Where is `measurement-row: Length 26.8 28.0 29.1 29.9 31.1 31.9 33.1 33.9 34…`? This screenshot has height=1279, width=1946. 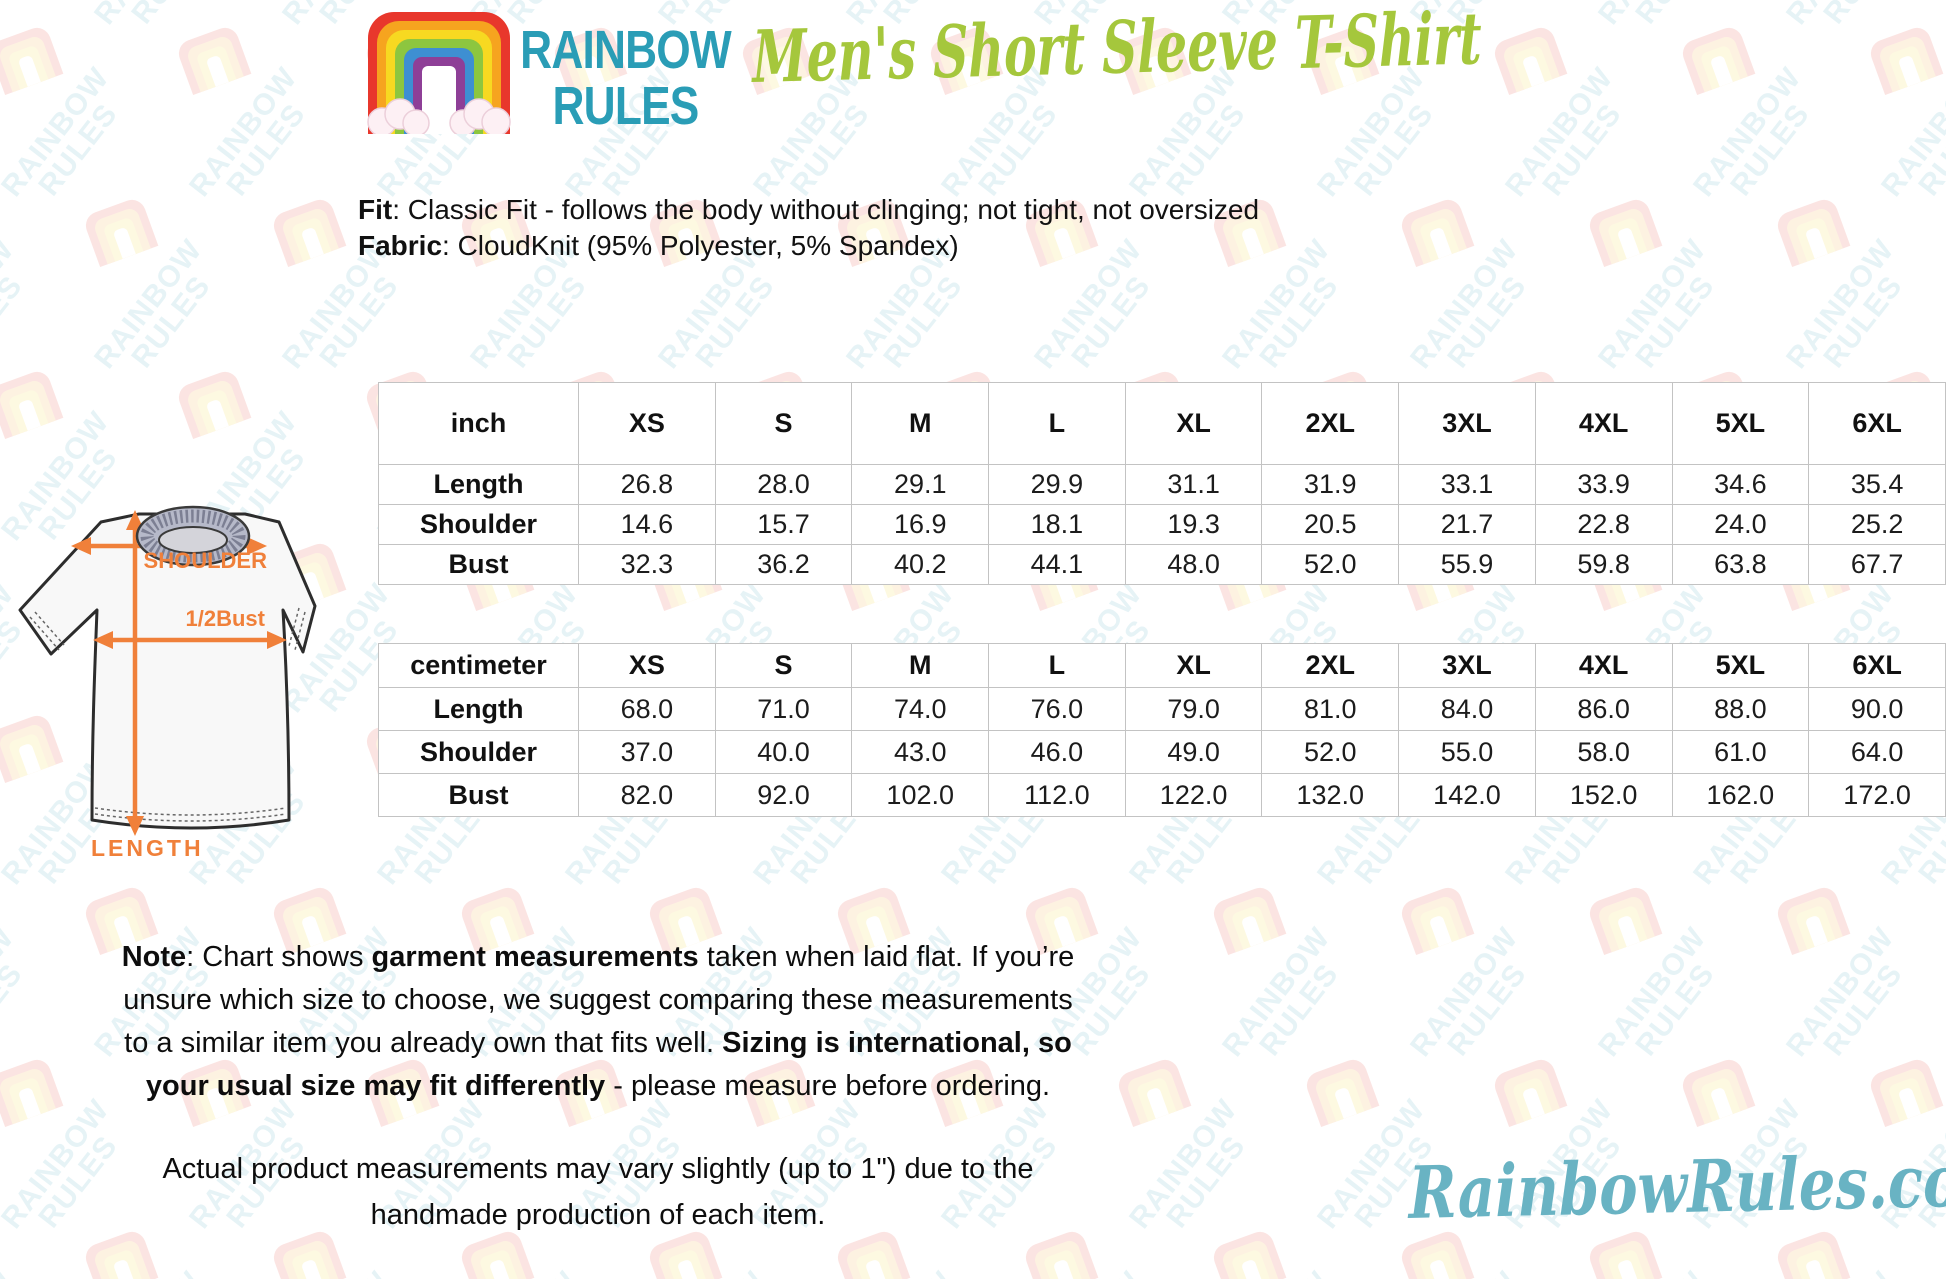 measurement-row: Length 26.8 28.0 29.1 29.9 31.1 31.9 33.1 33.9 34… is located at coordinates (1162, 484).